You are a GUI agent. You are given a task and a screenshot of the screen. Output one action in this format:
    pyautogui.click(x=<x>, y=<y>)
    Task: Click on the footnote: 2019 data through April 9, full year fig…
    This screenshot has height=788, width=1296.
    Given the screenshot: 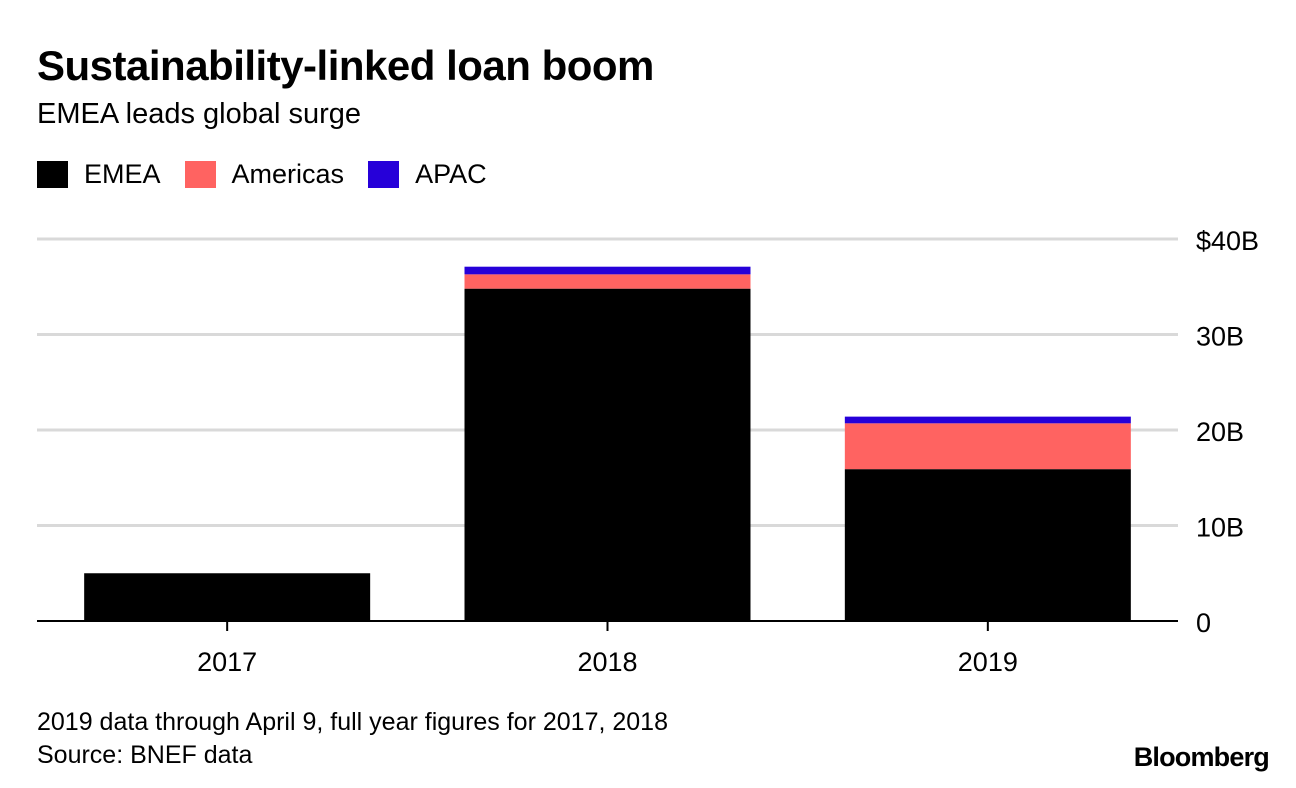 What is the action you would take?
    pyautogui.click(x=352, y=722)
    